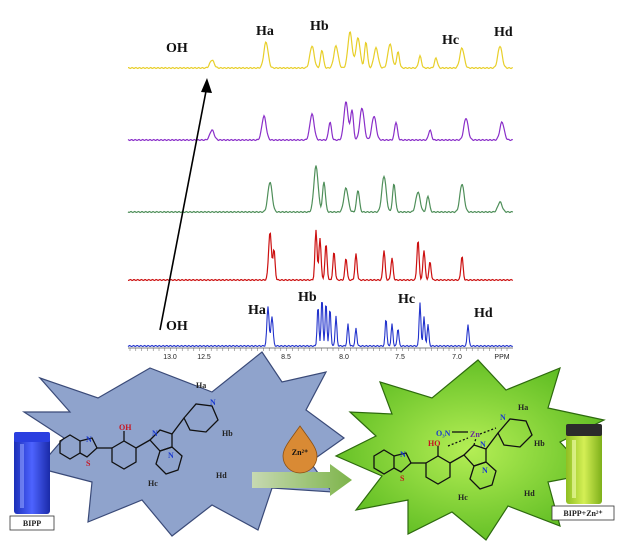 The height and width of the screenshot is (548, 617). What do you see at coordinates (139, 439) in the screenshot?
I see `bipp-structure` at bounding box center [139, 439].